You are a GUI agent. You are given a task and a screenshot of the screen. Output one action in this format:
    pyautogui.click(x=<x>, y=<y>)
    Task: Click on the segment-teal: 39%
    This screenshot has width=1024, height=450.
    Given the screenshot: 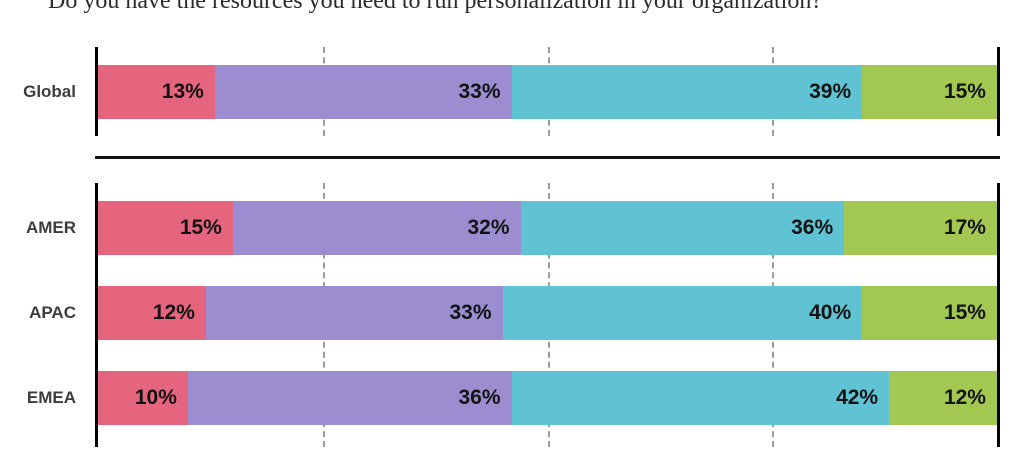 What is the action you would take?
    pyautogui.click(x=687, y=91)
    